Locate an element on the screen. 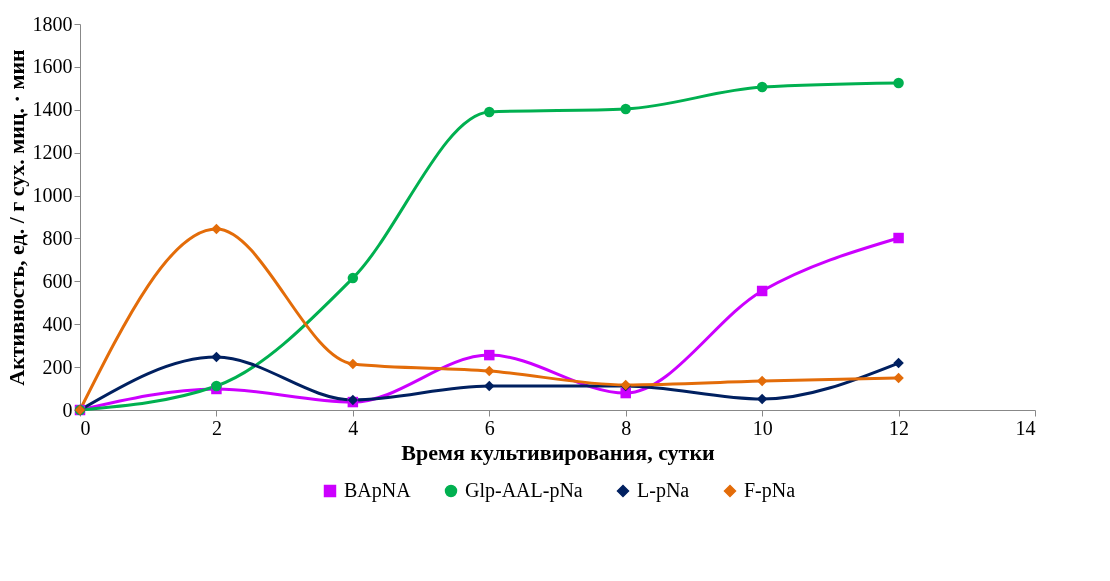  legend-label: L-pNa is located at coordinates (663, 490).